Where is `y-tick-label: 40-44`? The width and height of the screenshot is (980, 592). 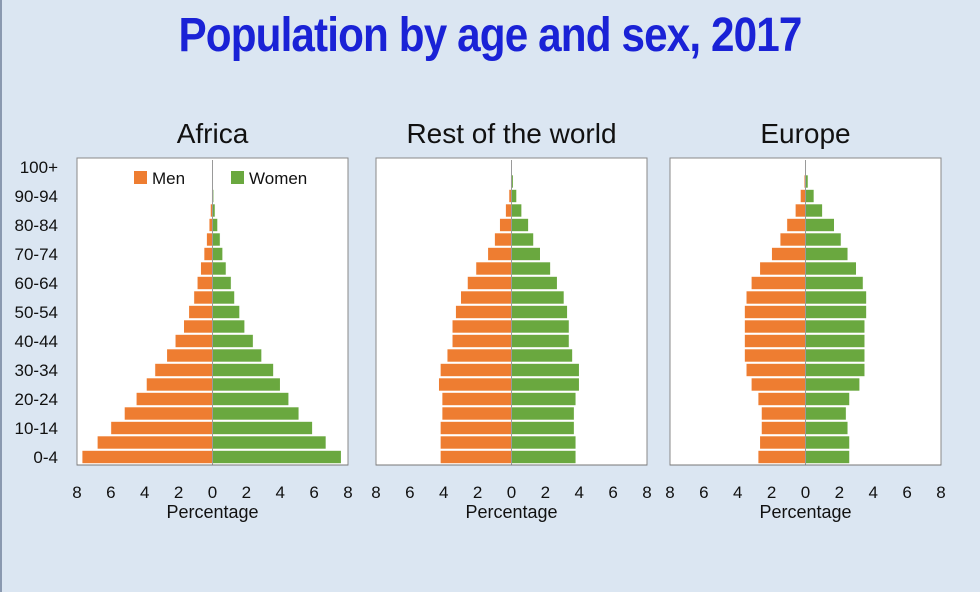
y-tick-label: 40-44 is located at coordinates (36, 341).